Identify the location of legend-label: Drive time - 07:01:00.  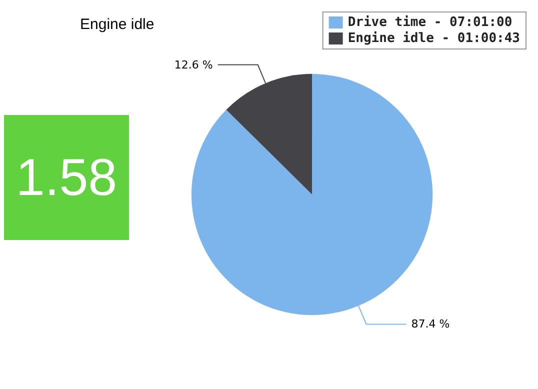
(430, 22).